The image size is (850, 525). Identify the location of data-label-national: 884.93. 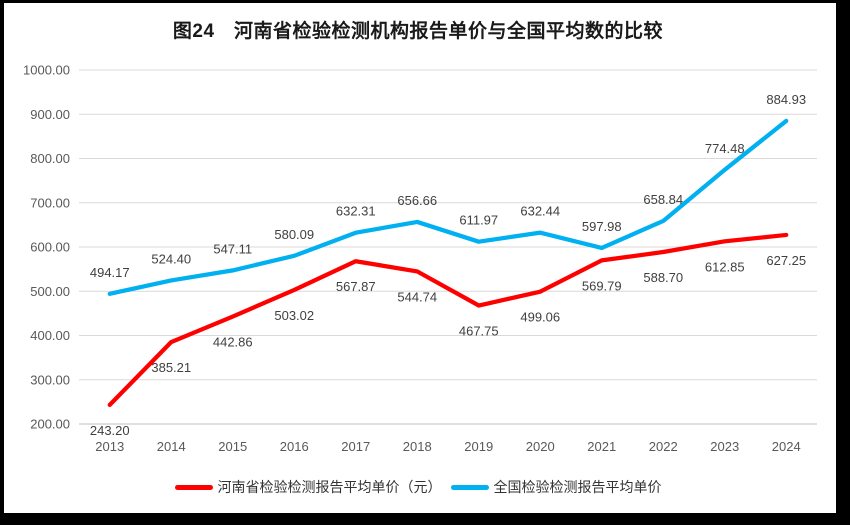
(786, 99).